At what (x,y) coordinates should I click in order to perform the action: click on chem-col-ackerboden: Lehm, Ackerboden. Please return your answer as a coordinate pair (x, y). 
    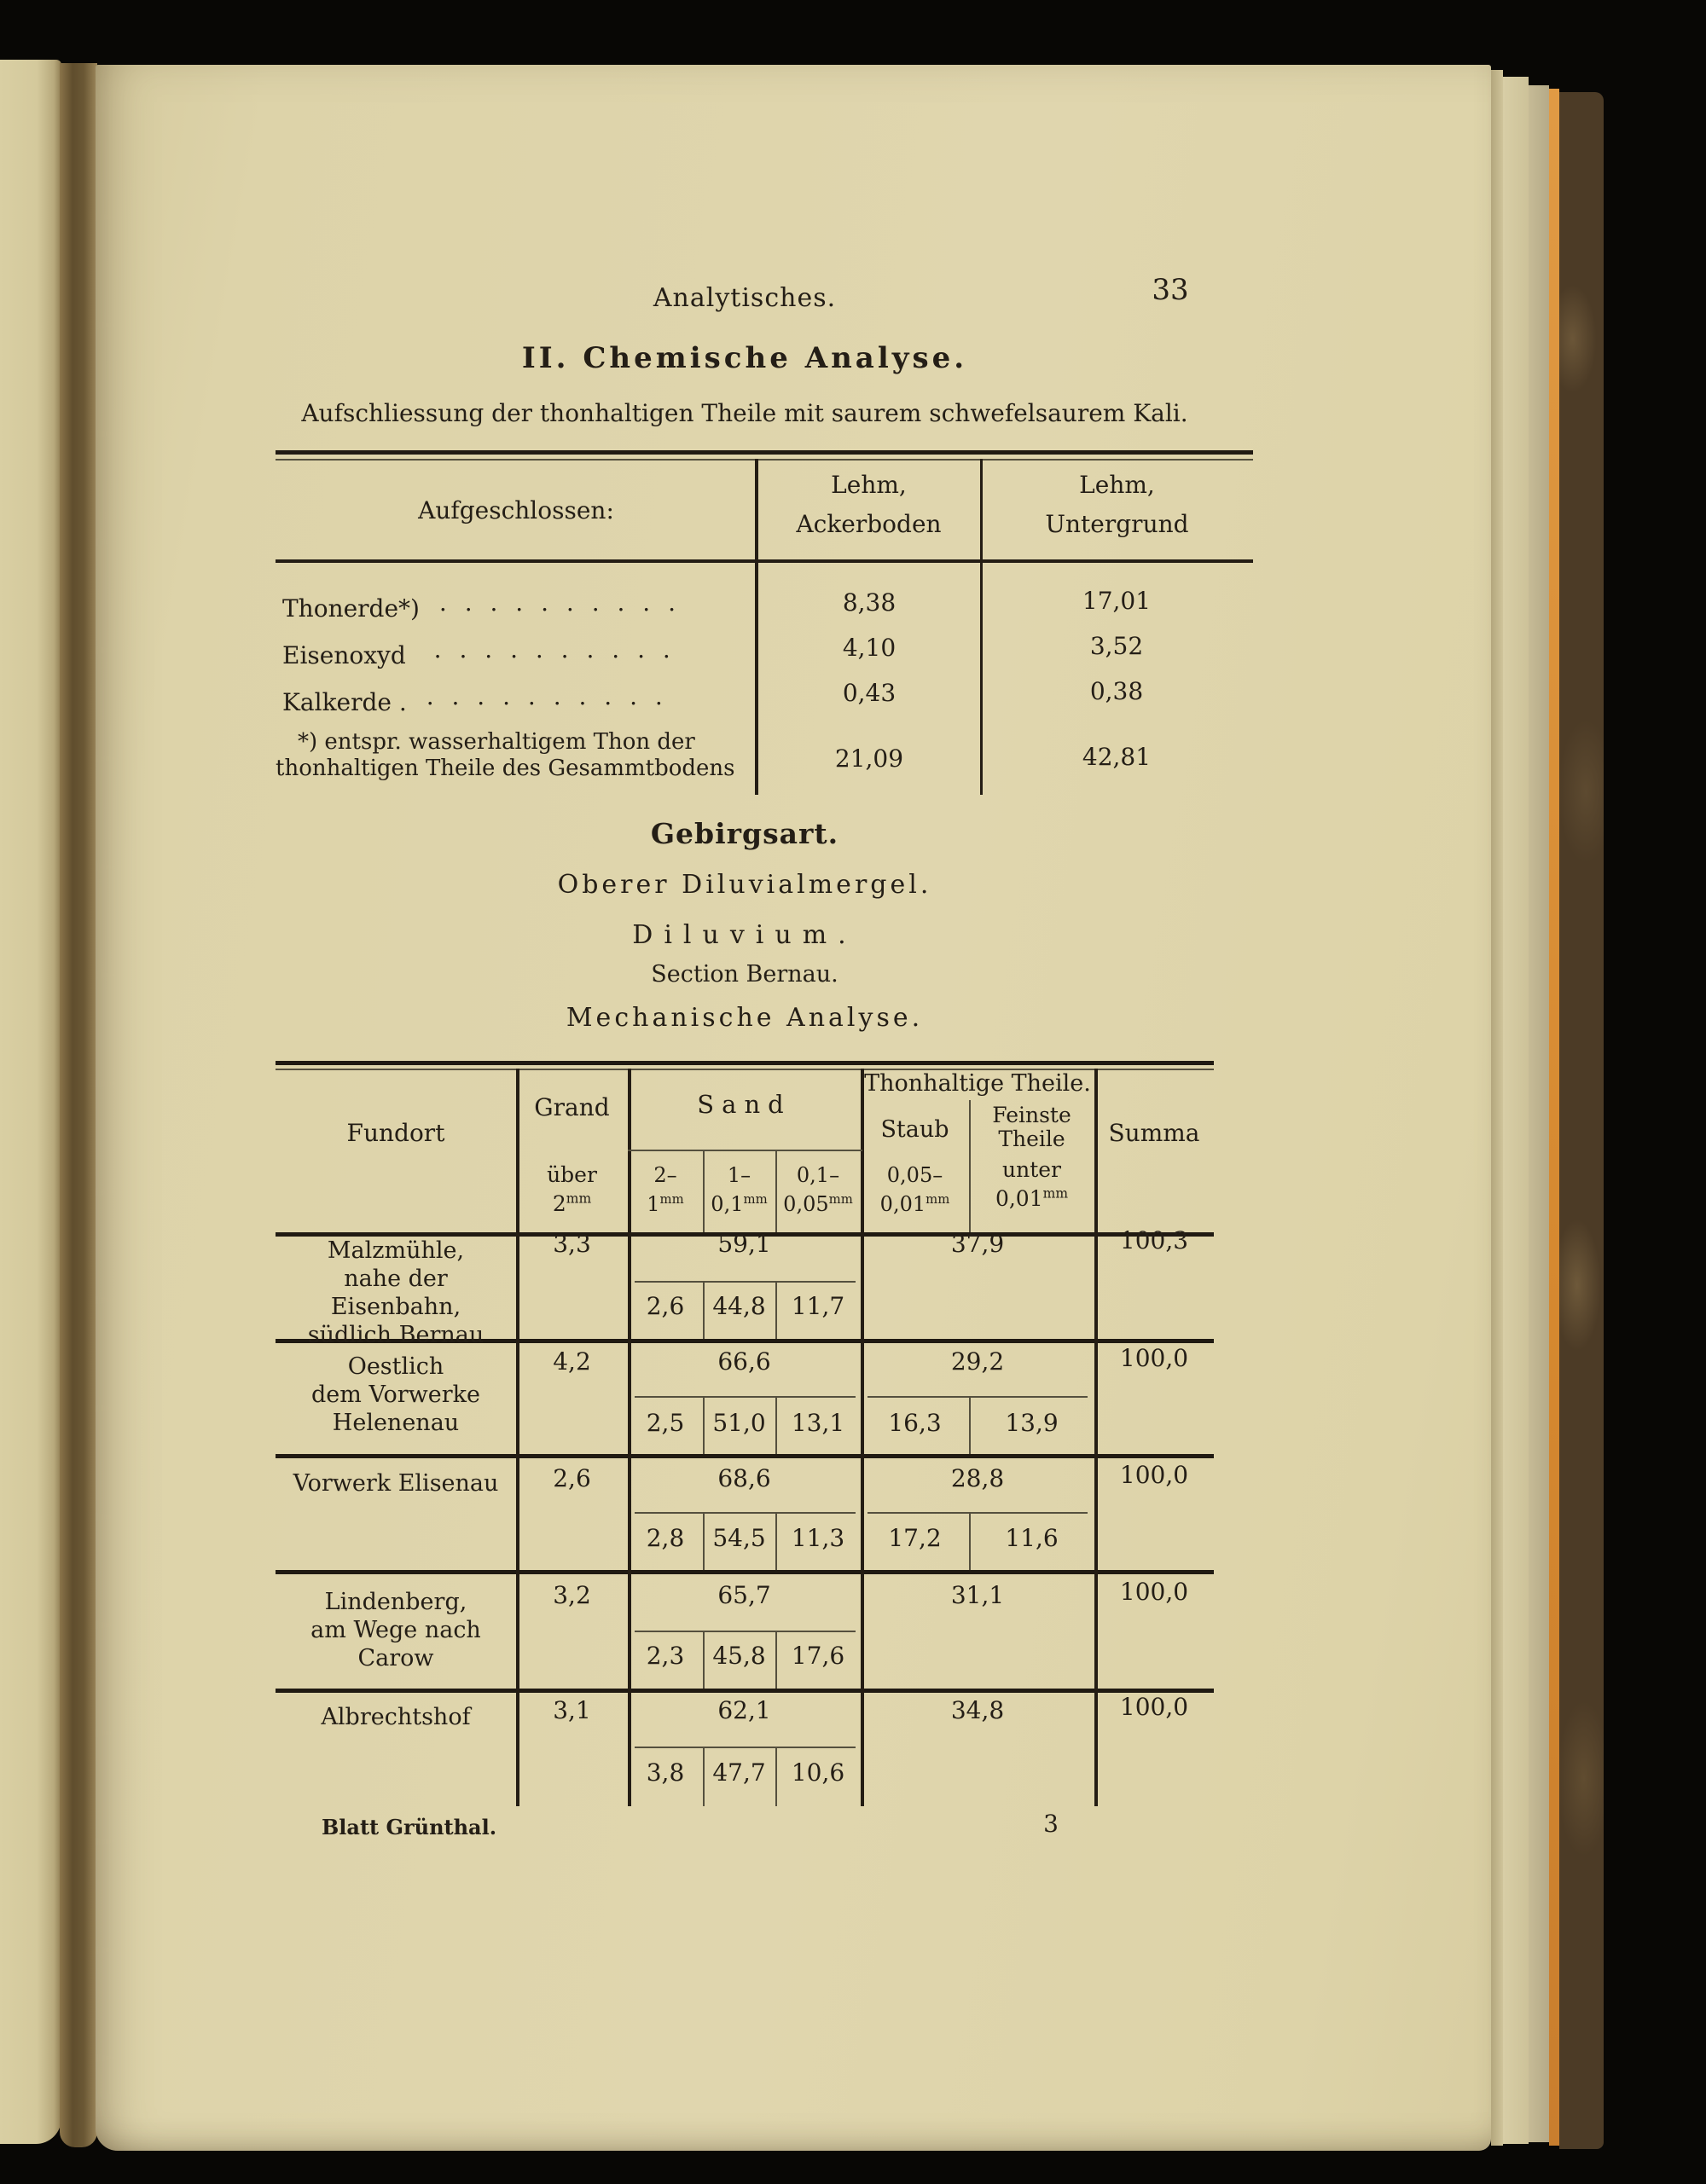
    Looking at the image, I should click on (869, 504).